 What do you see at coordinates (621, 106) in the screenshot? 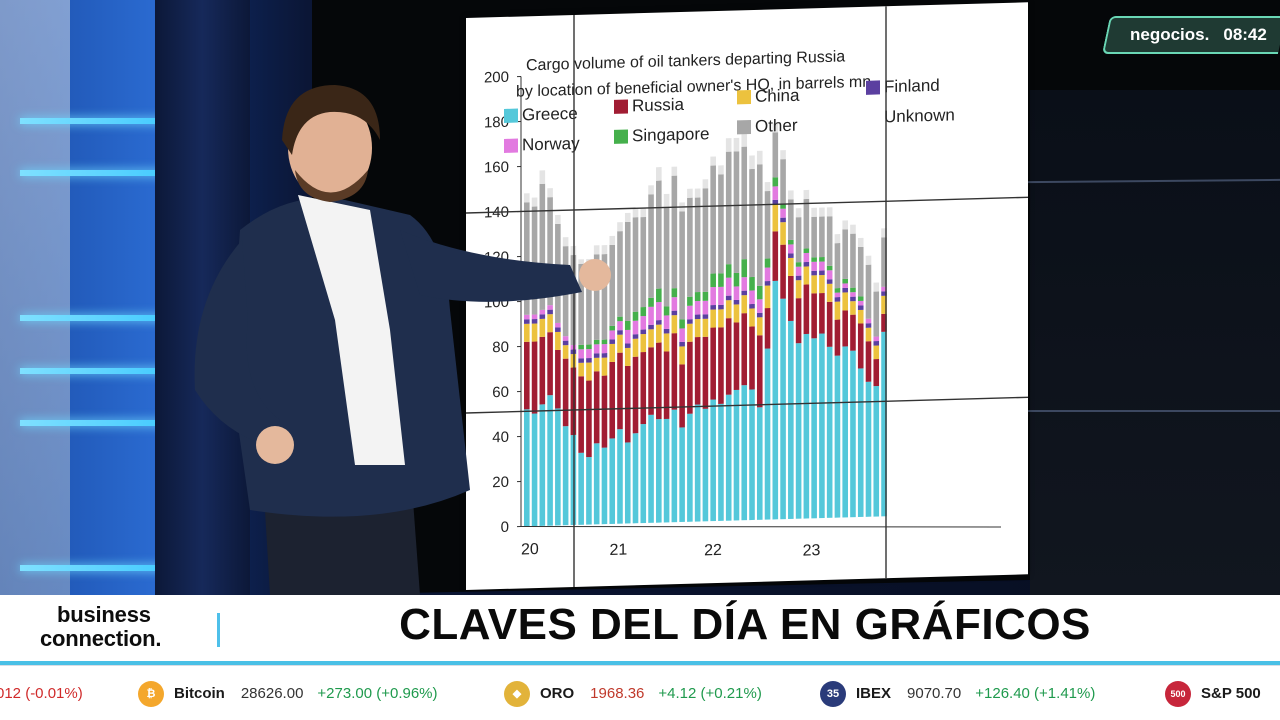
I see `legend-swatch-russia` at bounding box center [621, 106].